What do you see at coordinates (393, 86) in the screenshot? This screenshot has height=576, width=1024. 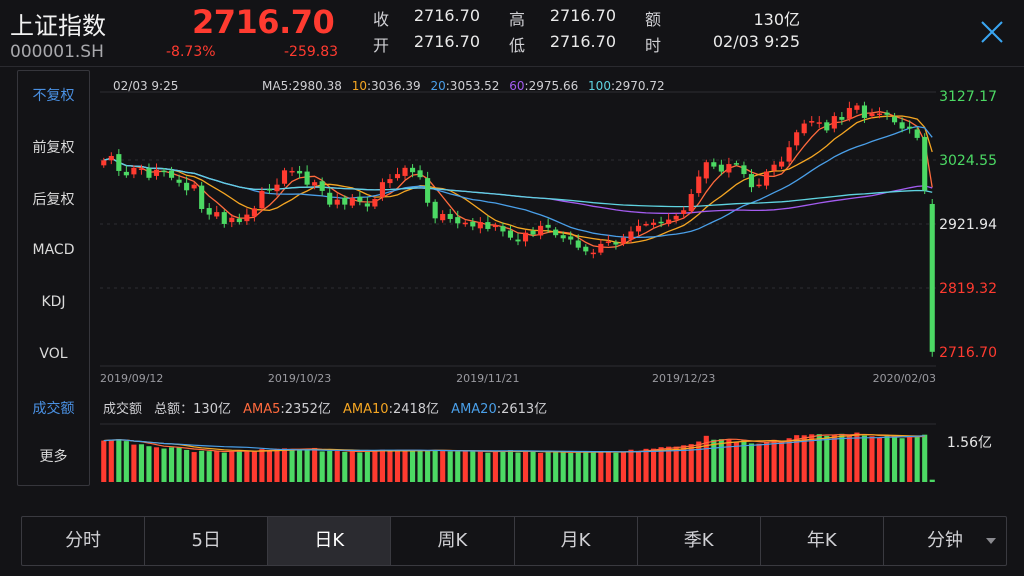 I see `ma10-value: :3036.39` at bounding box center [393, 86].